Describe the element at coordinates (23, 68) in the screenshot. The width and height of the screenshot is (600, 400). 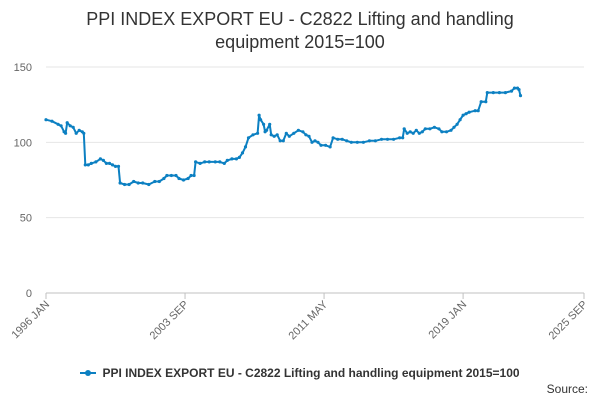
I see `y-tick-label: 150` at that location.